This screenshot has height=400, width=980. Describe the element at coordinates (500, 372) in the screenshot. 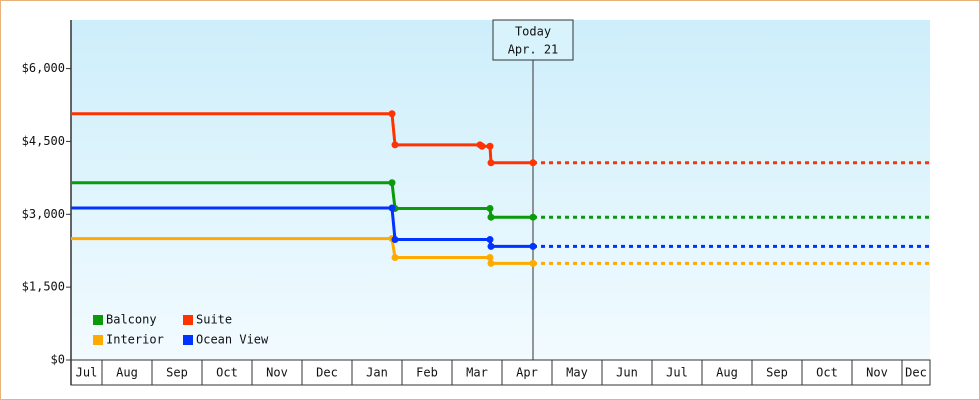

I see `x-axis-band` at that location.